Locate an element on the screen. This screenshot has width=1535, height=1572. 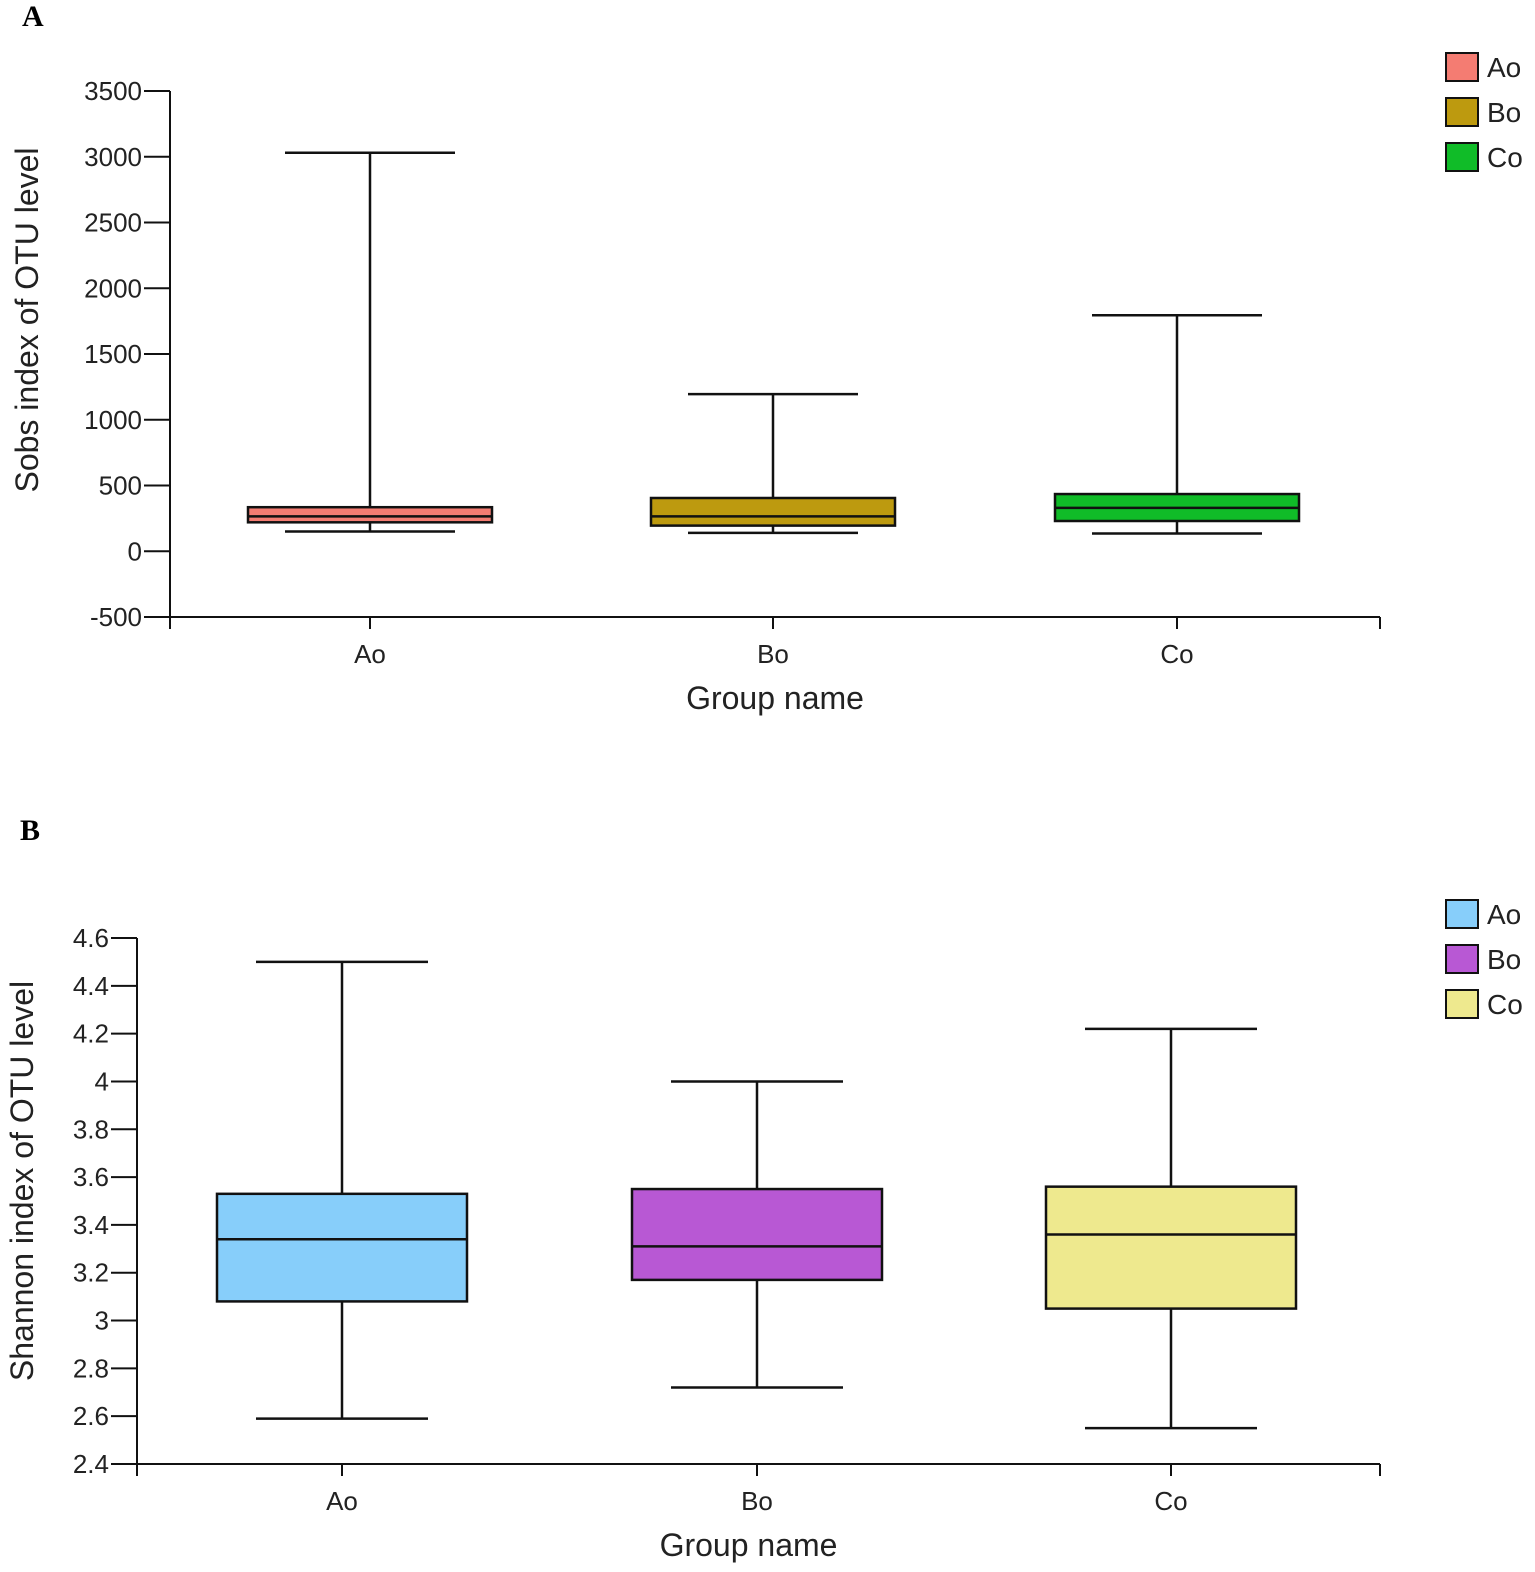
y-axis-title: Shannon index of OTU level is located at coordinates (22, 1181).